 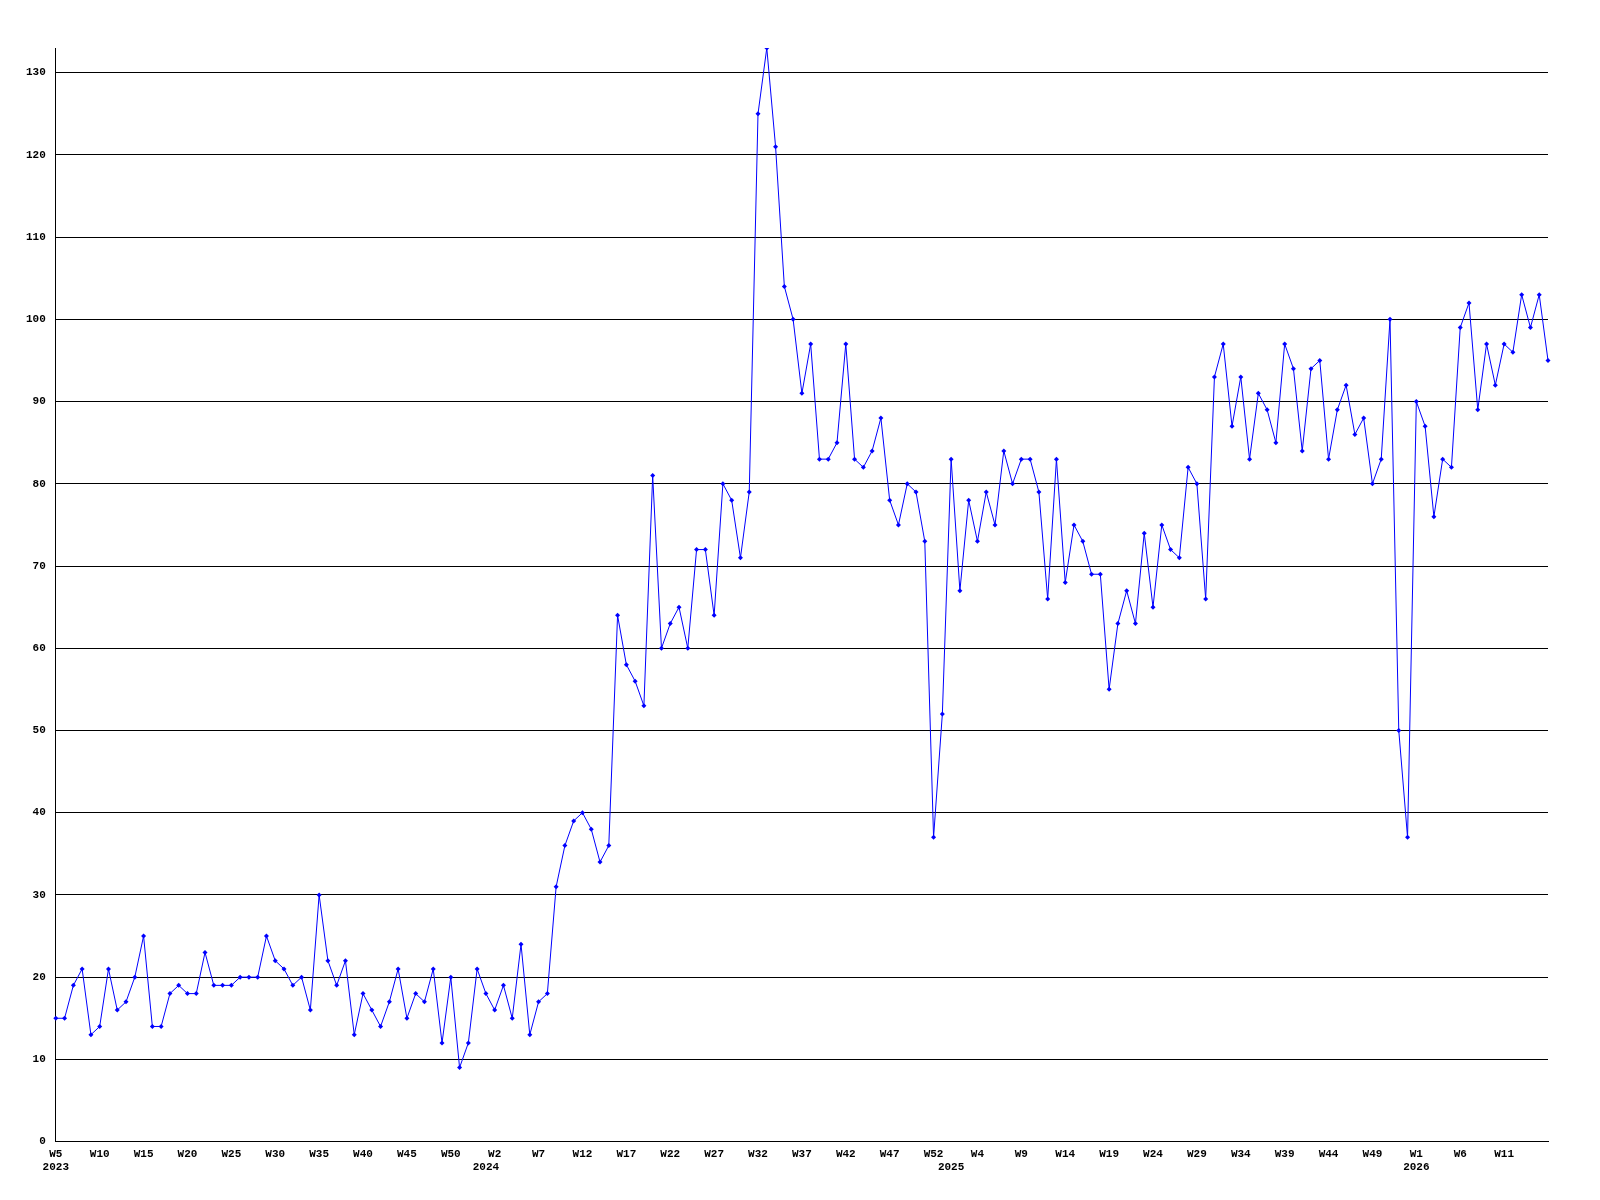 I want to click on x-tick-label: W2, so click(x=495, y=1153).